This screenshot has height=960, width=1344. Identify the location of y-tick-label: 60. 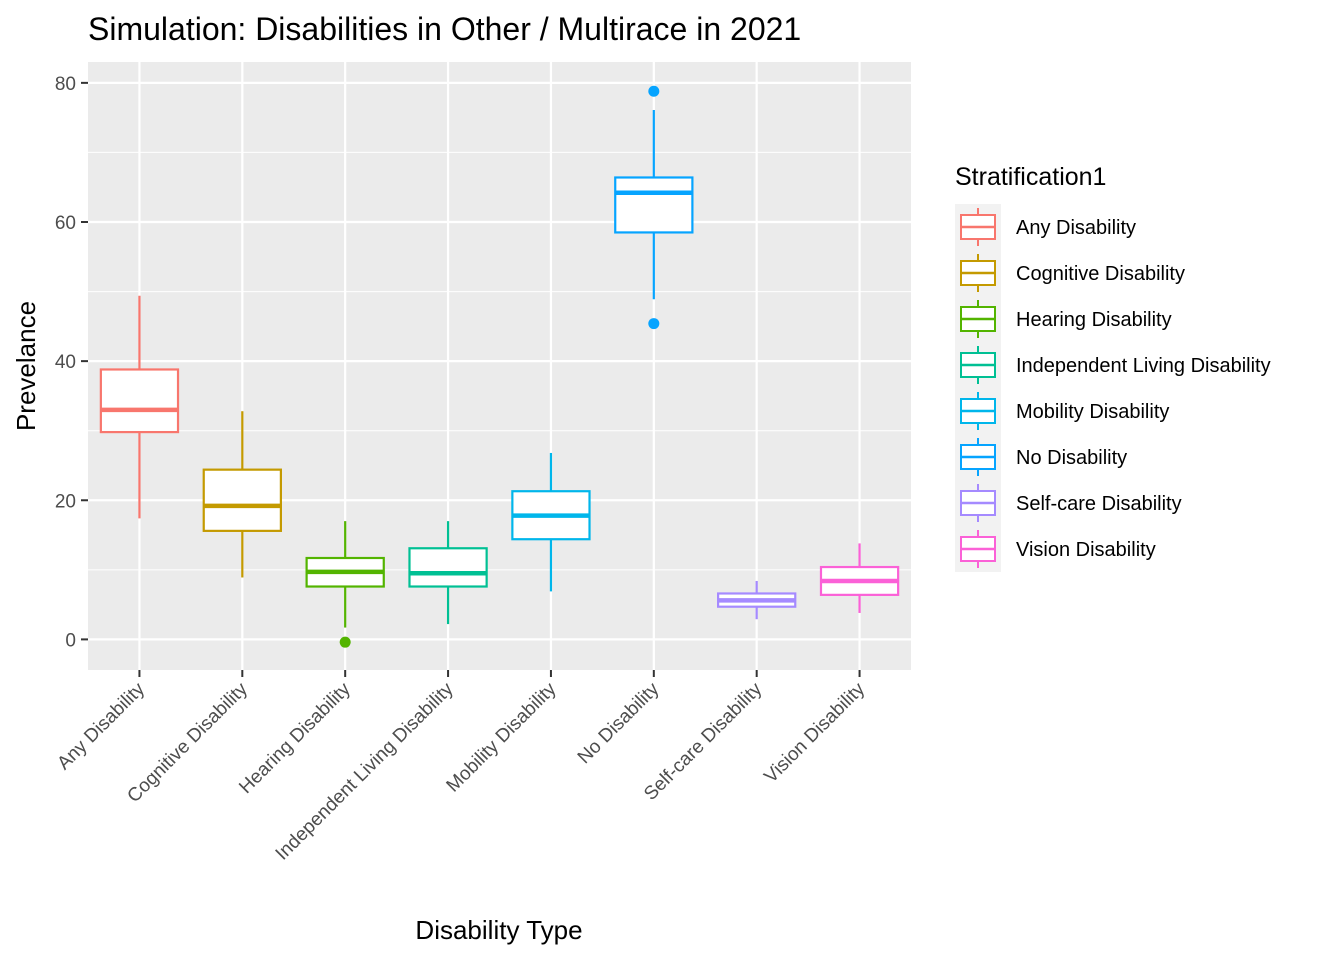
(65, 223).